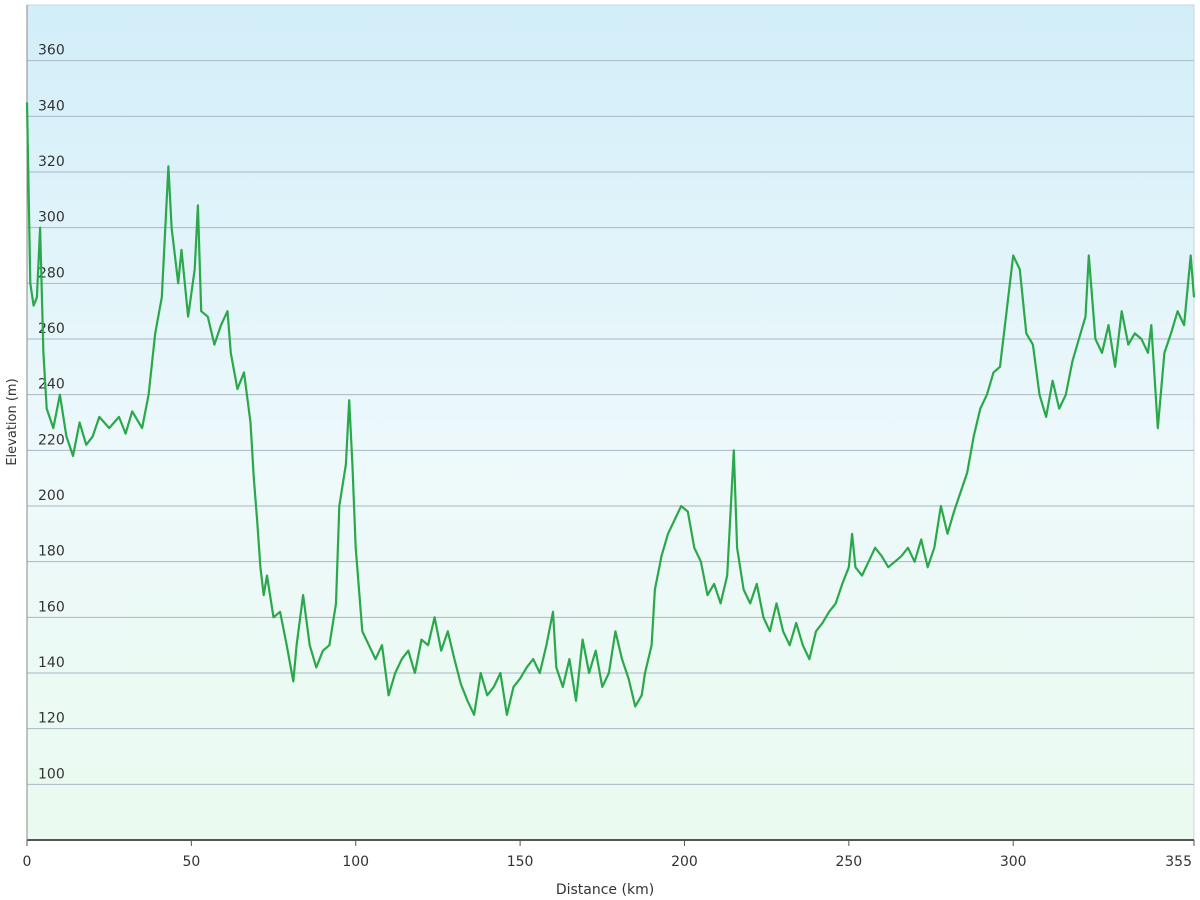 Image resolution: width=1200 pixels, height=900 pixels. I want to click on y-tick-label: 200, so click(51, 496).